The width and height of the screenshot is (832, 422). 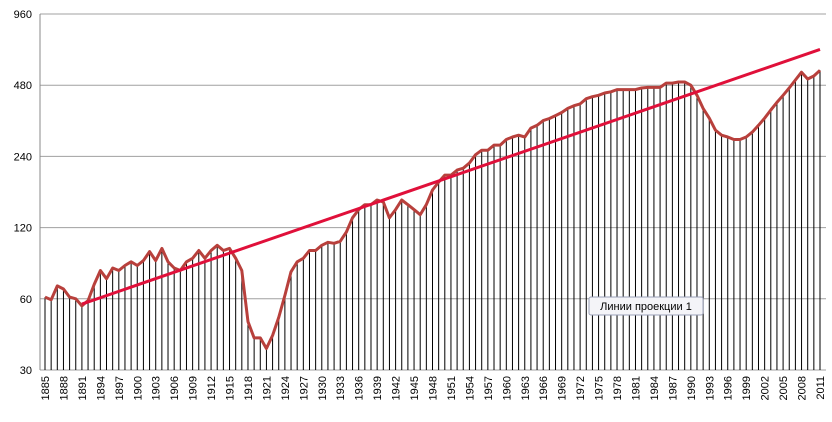 I want to click on x-tick-label: 1963, so click(x=526, y=388).